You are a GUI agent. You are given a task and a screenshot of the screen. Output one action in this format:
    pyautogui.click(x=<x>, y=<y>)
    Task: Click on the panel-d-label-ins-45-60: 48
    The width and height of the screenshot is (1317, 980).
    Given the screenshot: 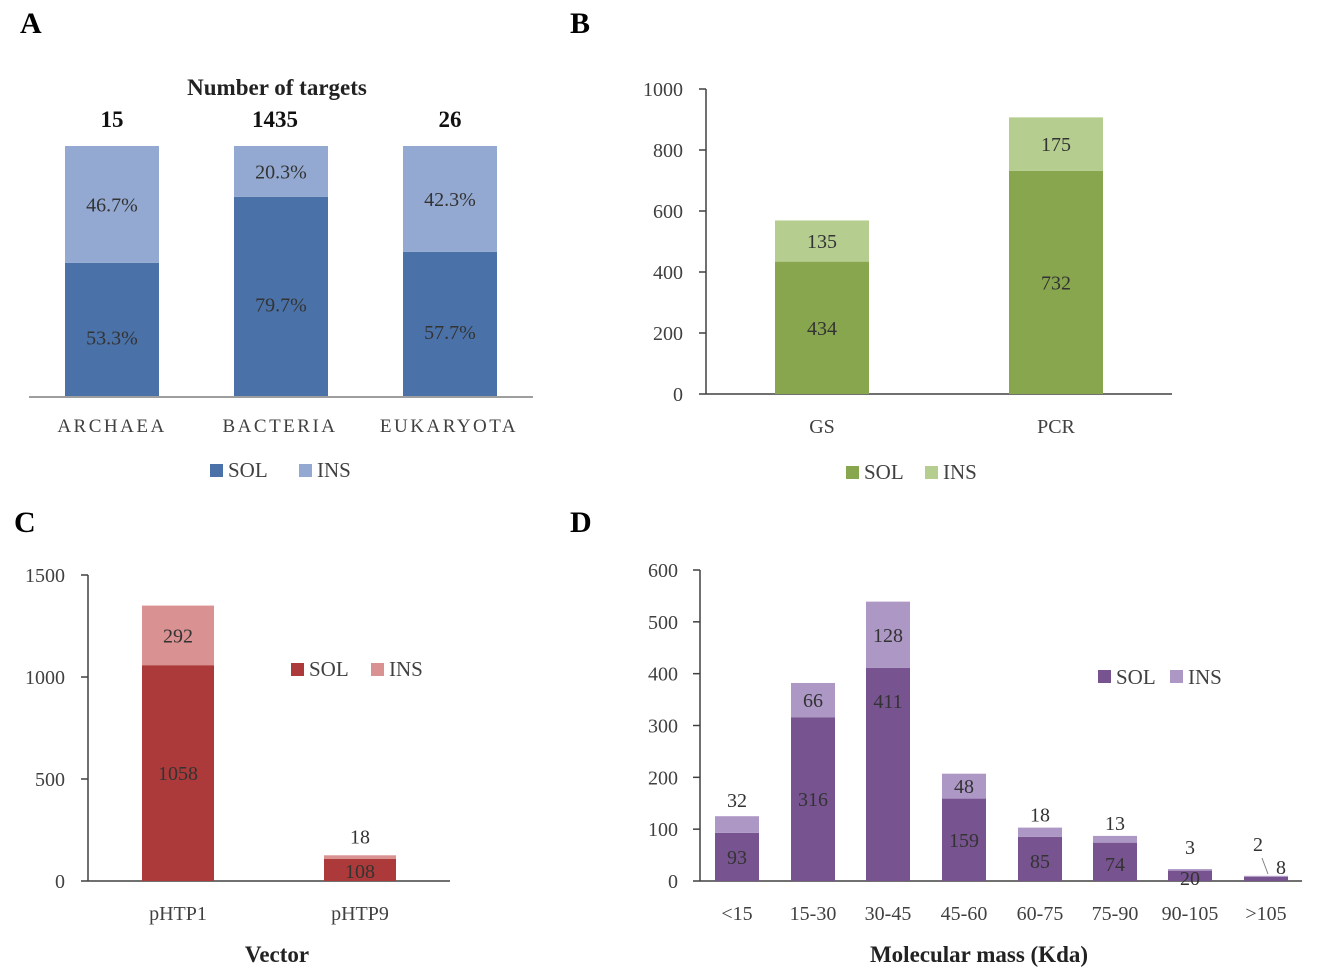 What is the action you would take?
    pyautogui.click(x=964, y=787)
    